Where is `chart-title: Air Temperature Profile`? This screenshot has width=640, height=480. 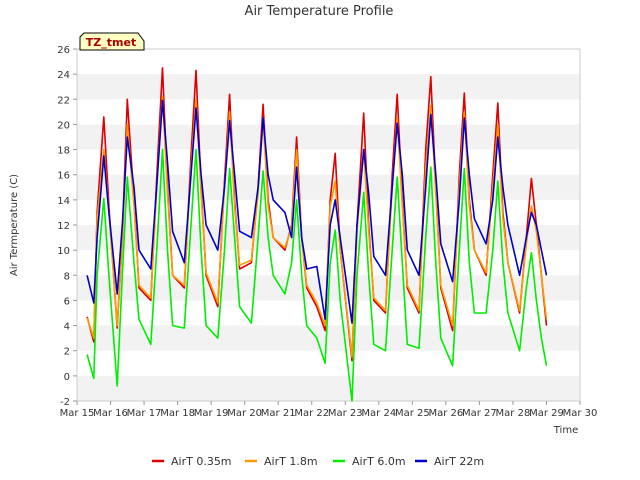 chart-title: Air Temperature Profile is located at coordinates (319, 11).